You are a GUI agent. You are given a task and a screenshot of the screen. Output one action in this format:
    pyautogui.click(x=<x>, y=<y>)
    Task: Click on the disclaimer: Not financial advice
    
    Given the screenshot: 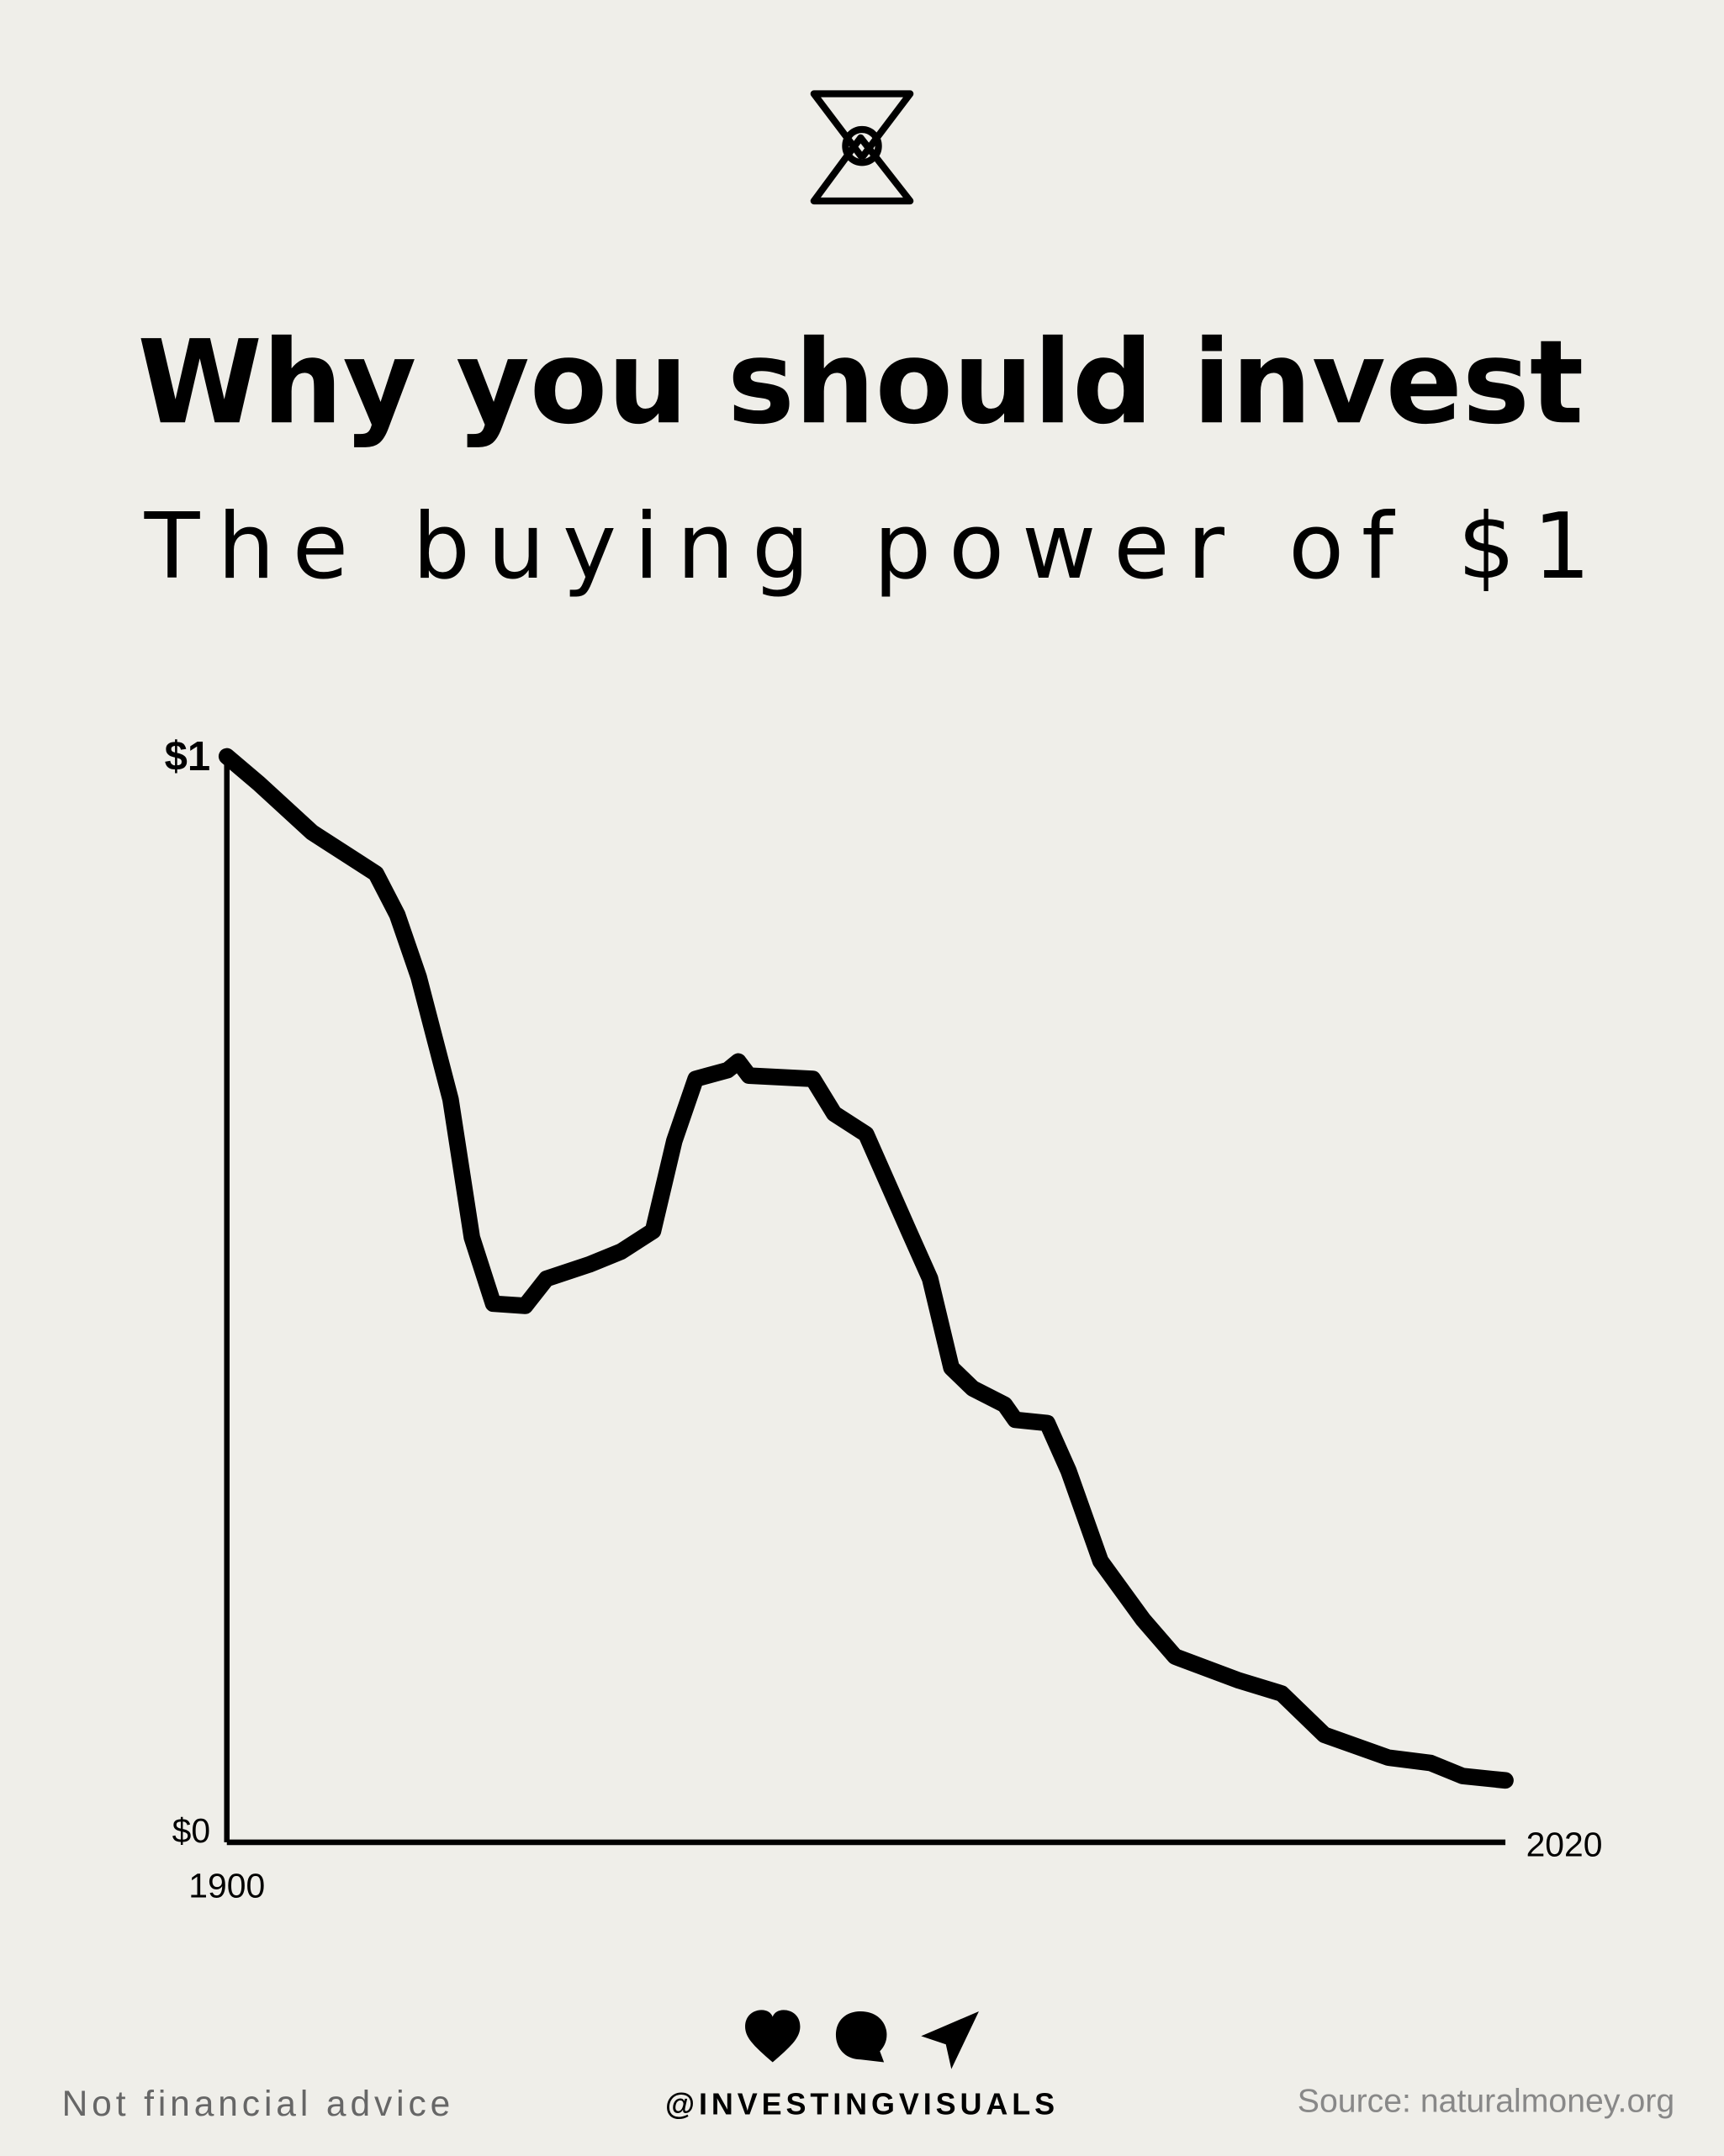 What is the action you would take?
    pyautogui.click(x=258, y=2104)
    